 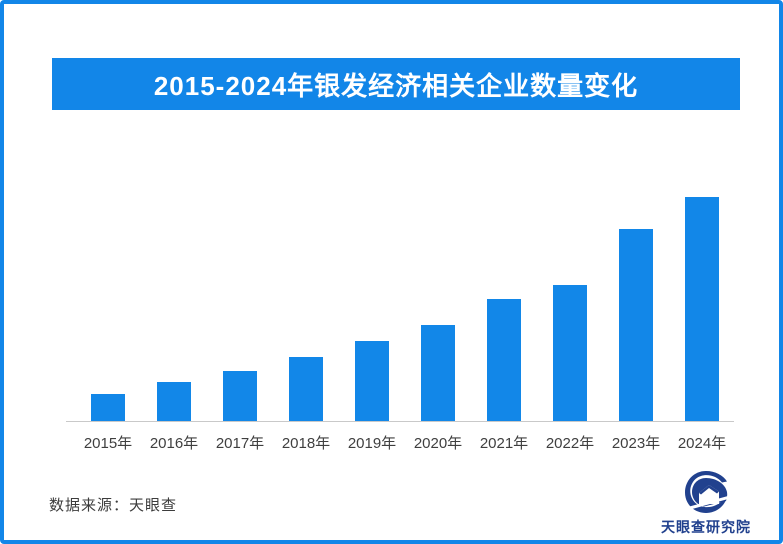 What do you see at coordinates (702, 309) in the screenshot?
I see `bar-2024年` at bounding box center [702, 309].